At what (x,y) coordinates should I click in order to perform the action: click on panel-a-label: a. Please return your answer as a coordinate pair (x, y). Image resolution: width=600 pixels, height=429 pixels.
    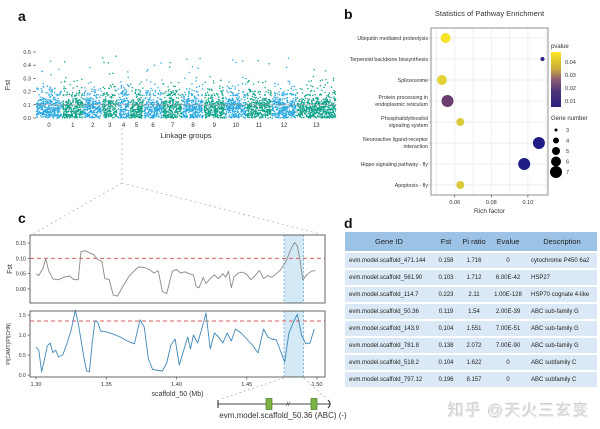
    Looking at the image, I should click on (22, 16).